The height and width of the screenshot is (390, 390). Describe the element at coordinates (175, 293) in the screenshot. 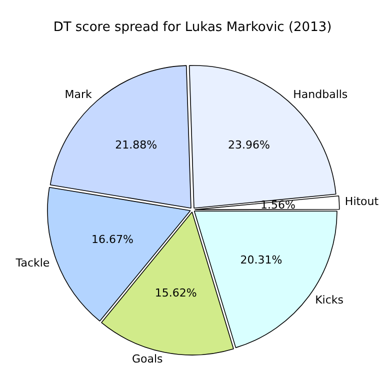

I see `data-label: 15.62%` at that location.